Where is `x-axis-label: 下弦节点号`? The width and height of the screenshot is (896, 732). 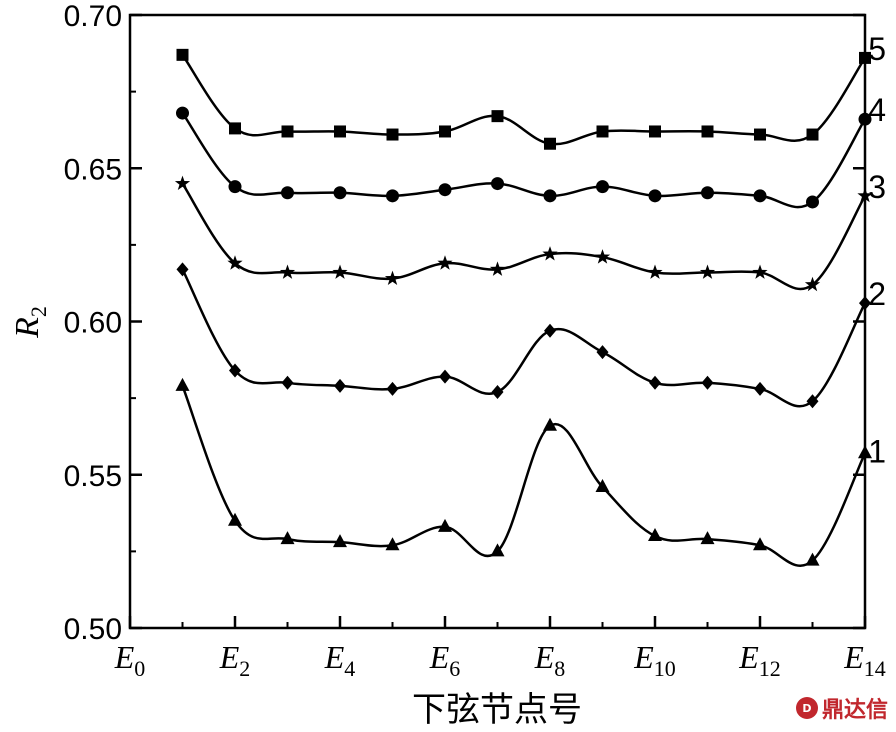 x-axis-label: 下弦节点号 is located at coordinates (497, 710).